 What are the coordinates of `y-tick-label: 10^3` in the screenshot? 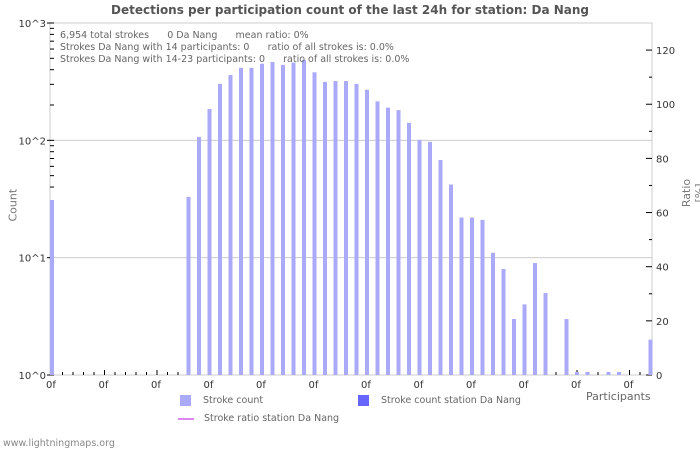 It's located at (32, 24).